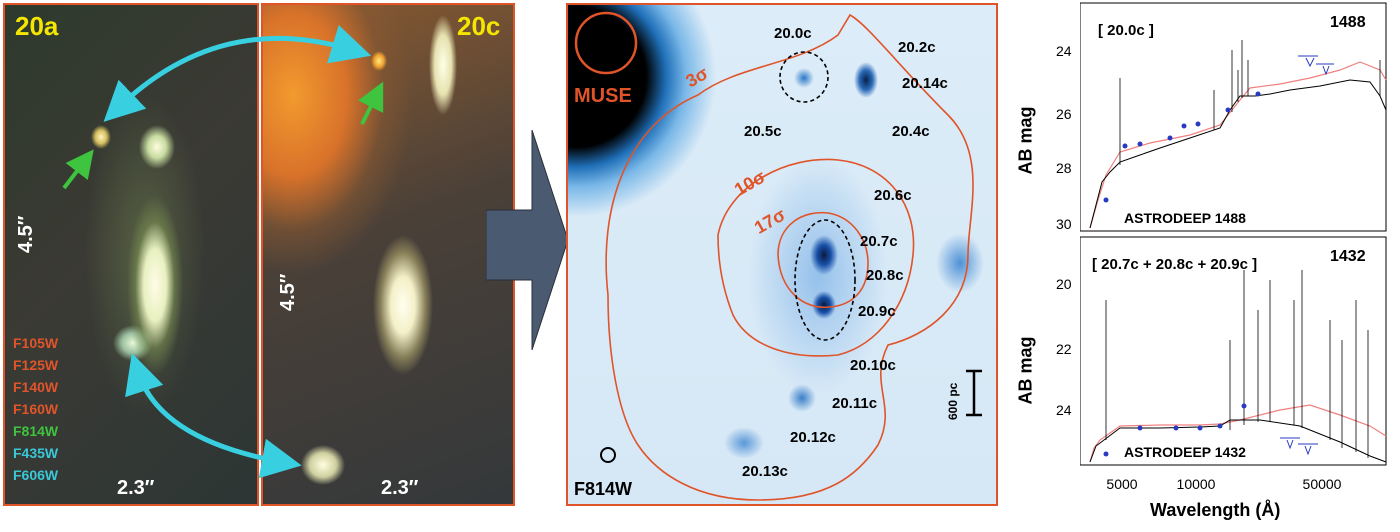  Describe the element at coordinates (479, 26) in the screenshot. I see `panel-20c-title: 20c` at that location.